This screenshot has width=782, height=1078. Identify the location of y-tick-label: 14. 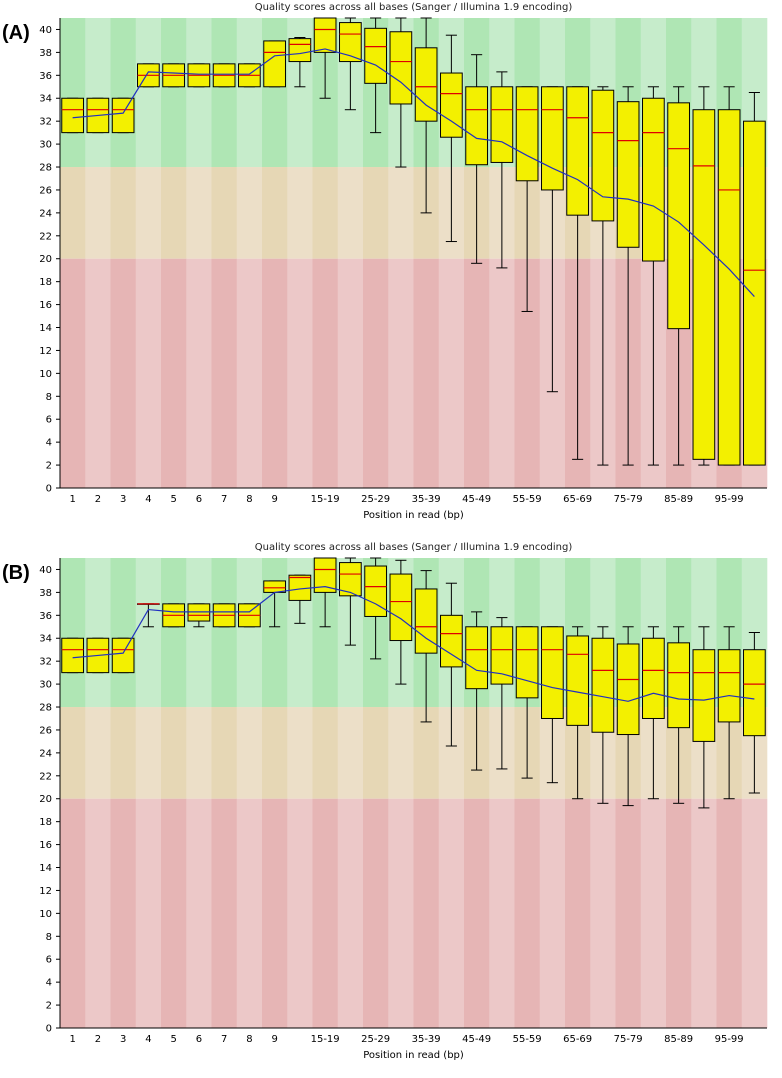
(45, 328).